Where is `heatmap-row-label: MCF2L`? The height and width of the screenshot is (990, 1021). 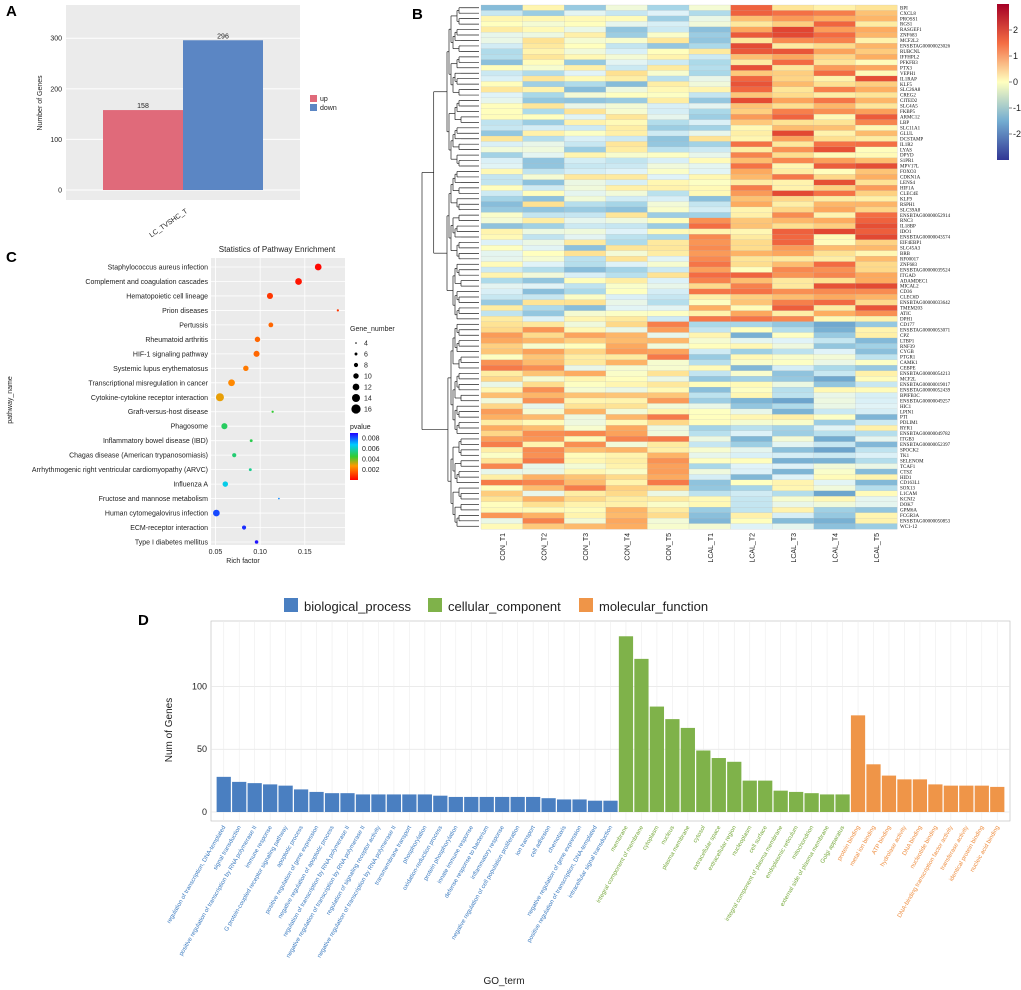
heatmap-row-label: MCF2L is located at coordinates (908, 380).